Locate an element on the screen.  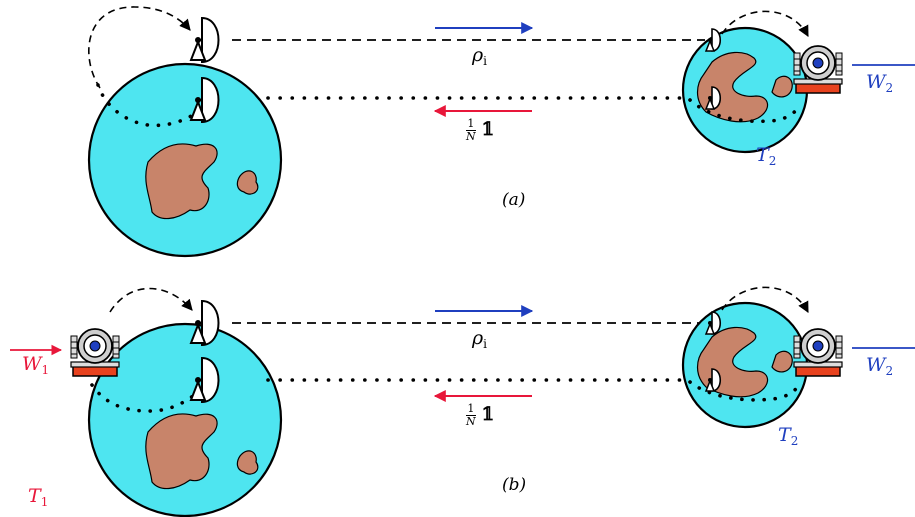
panel-caption: (a) is located at coordinates (514, 200).